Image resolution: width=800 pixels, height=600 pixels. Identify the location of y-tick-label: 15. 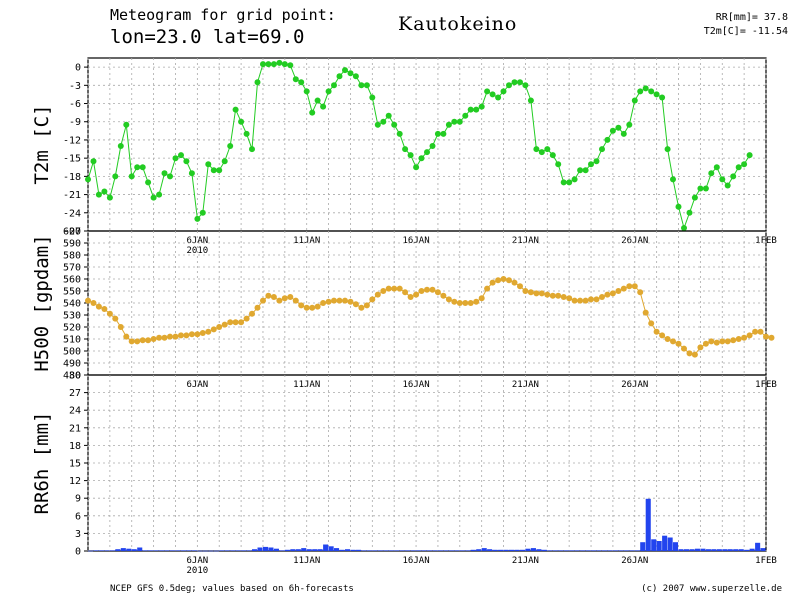
(75, 464).